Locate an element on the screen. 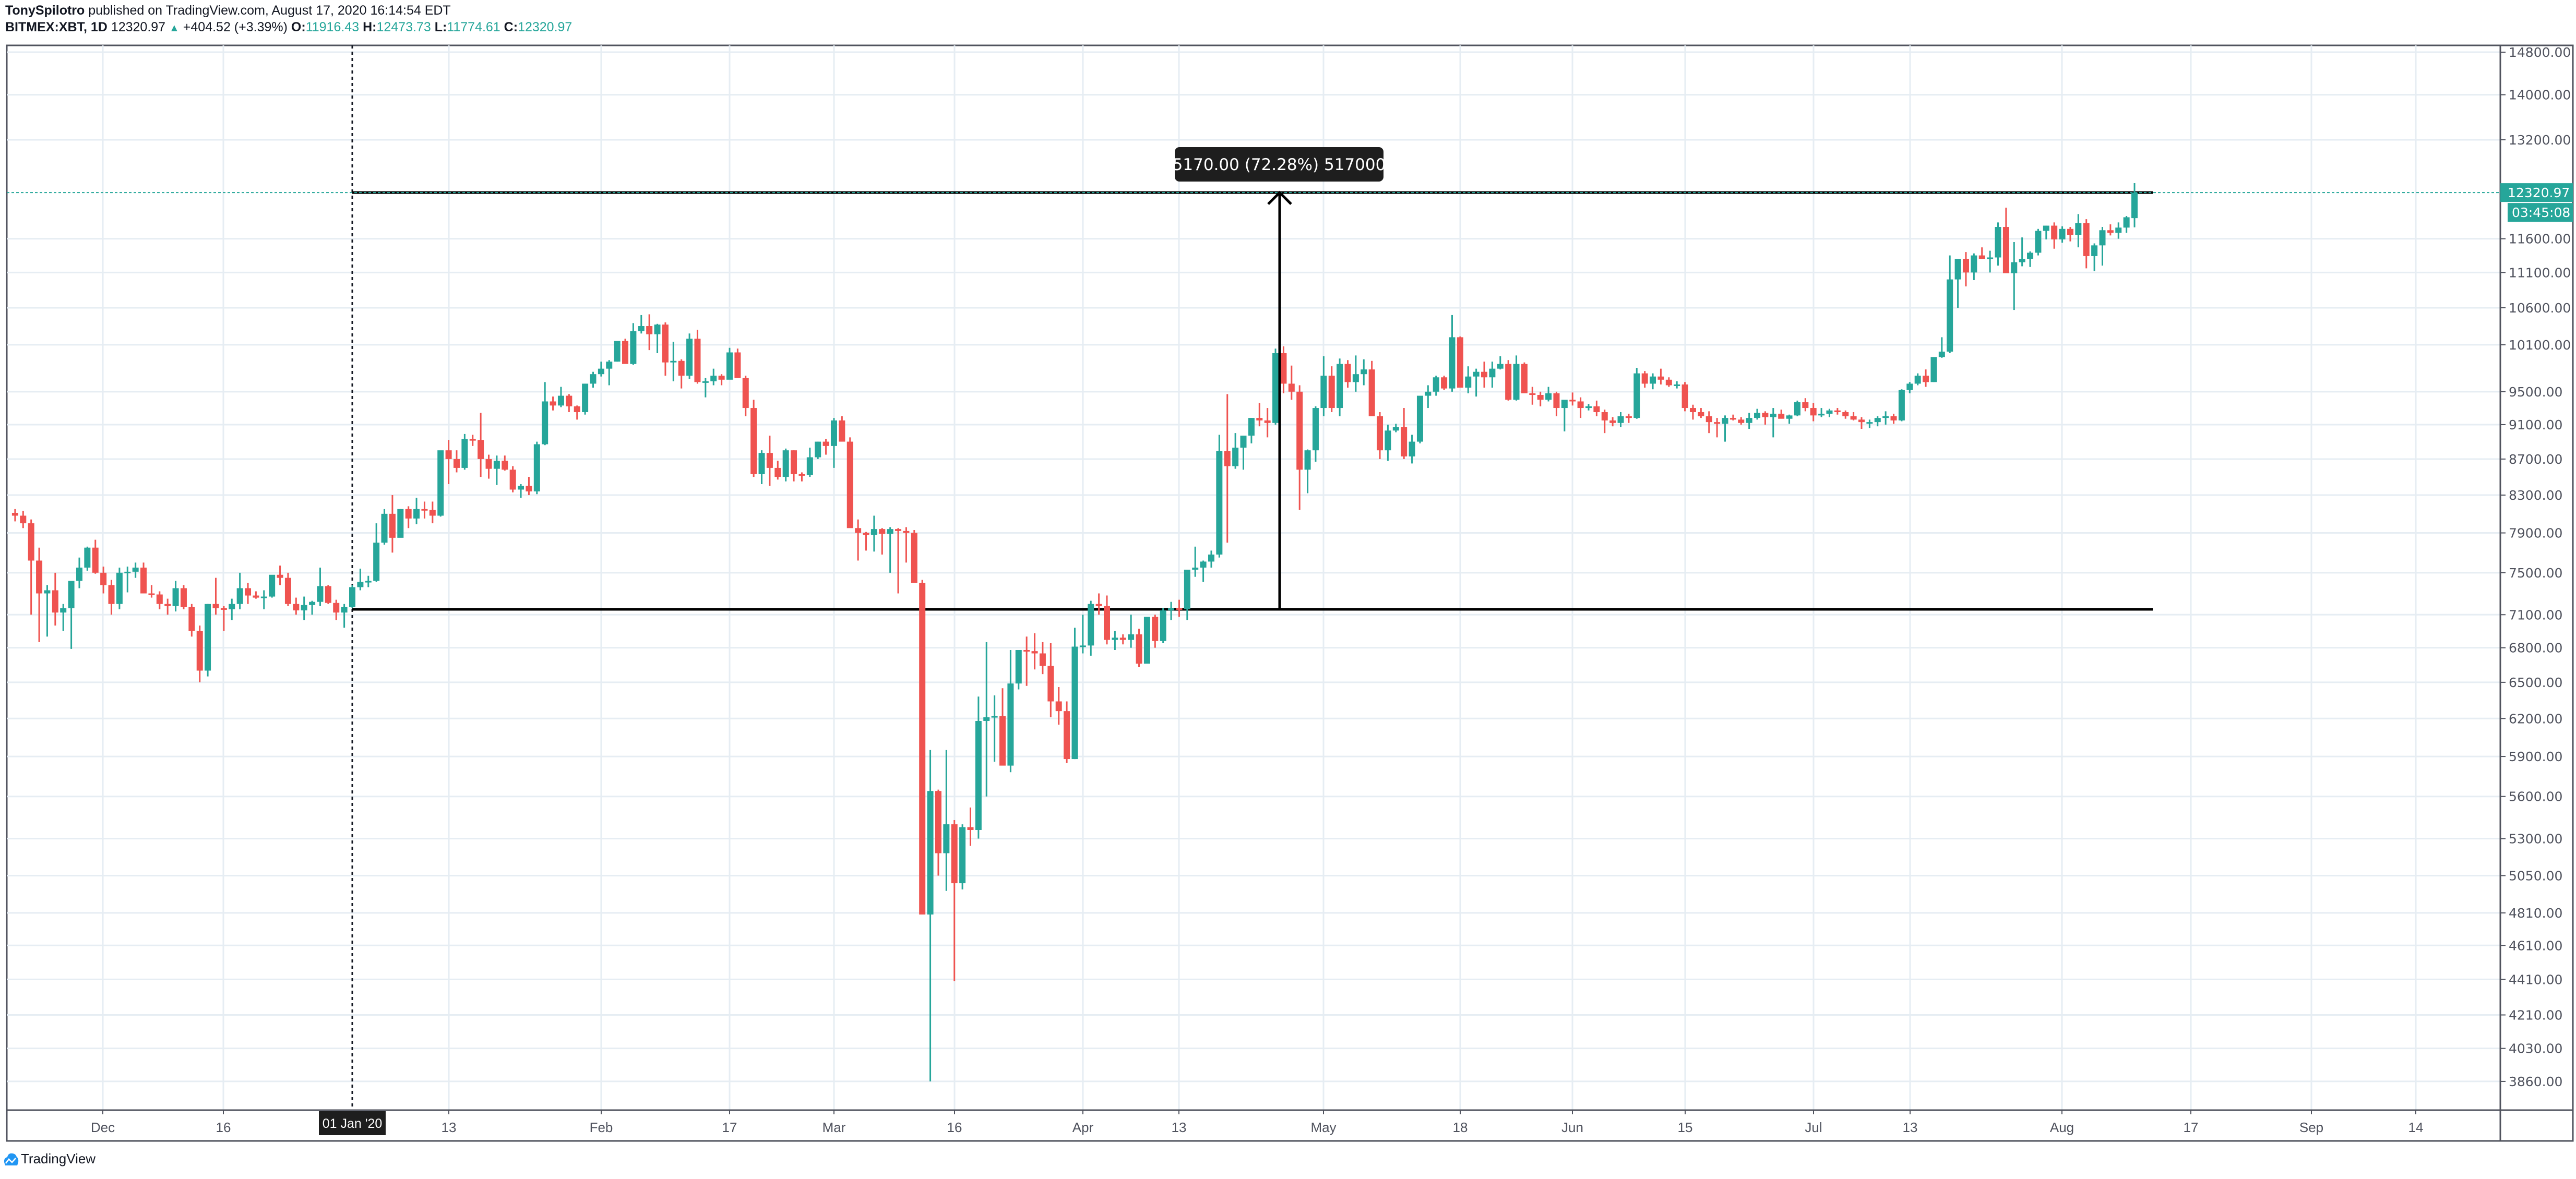 The image size is (2576, 1179). time-tick-label: 13 is located at coordinates (1179, 1128).